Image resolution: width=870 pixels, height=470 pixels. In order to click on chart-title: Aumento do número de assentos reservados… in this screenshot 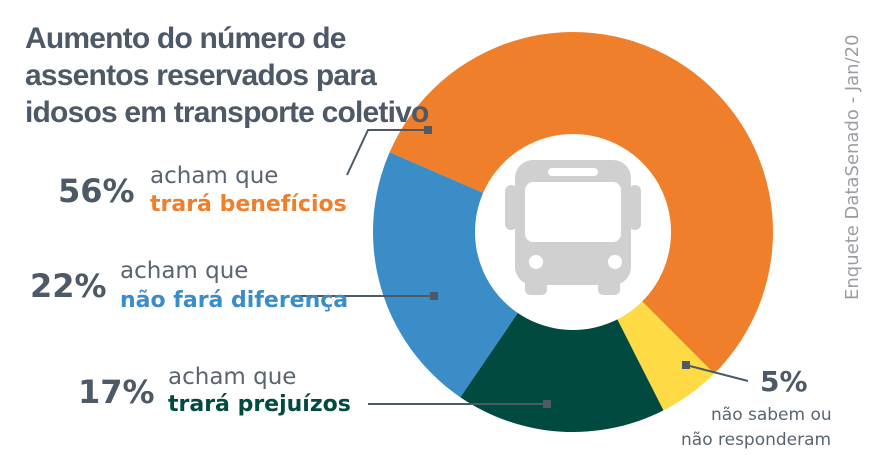, I will do `click(227, 75)`.